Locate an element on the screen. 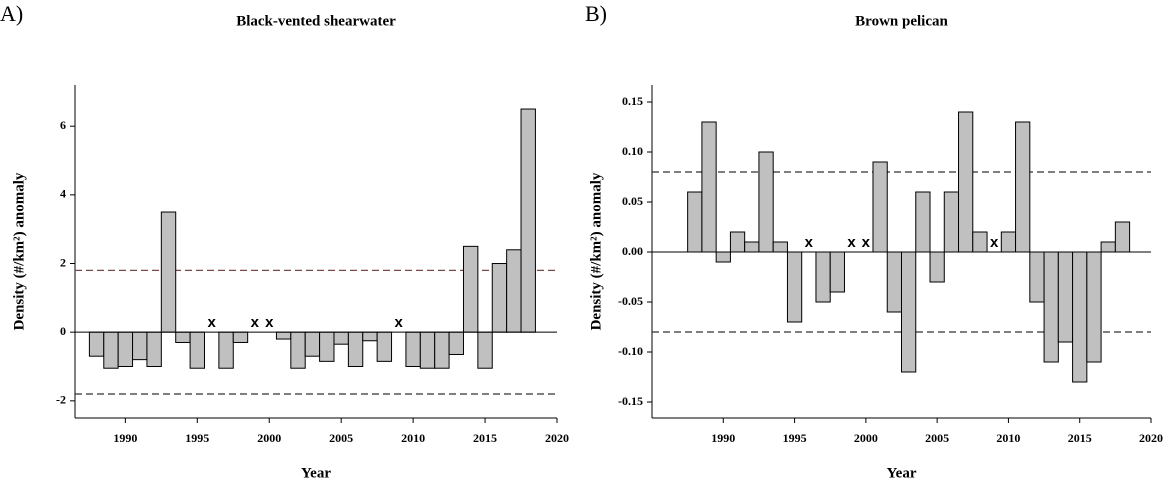  chart-title: Brown pelican is located at coordinates (901, 21).